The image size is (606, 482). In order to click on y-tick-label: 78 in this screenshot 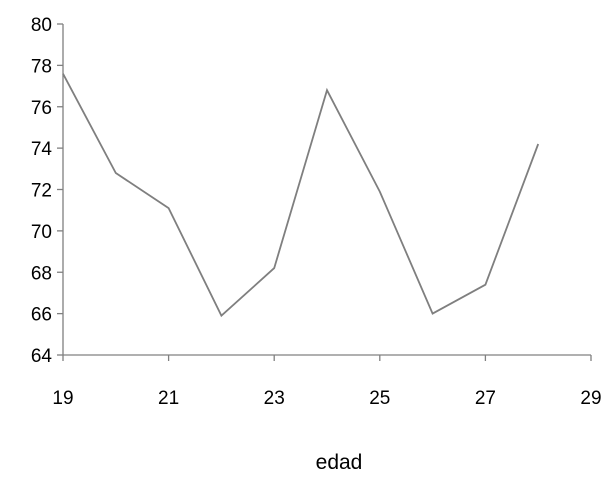, I will do `click(41, 66)`.